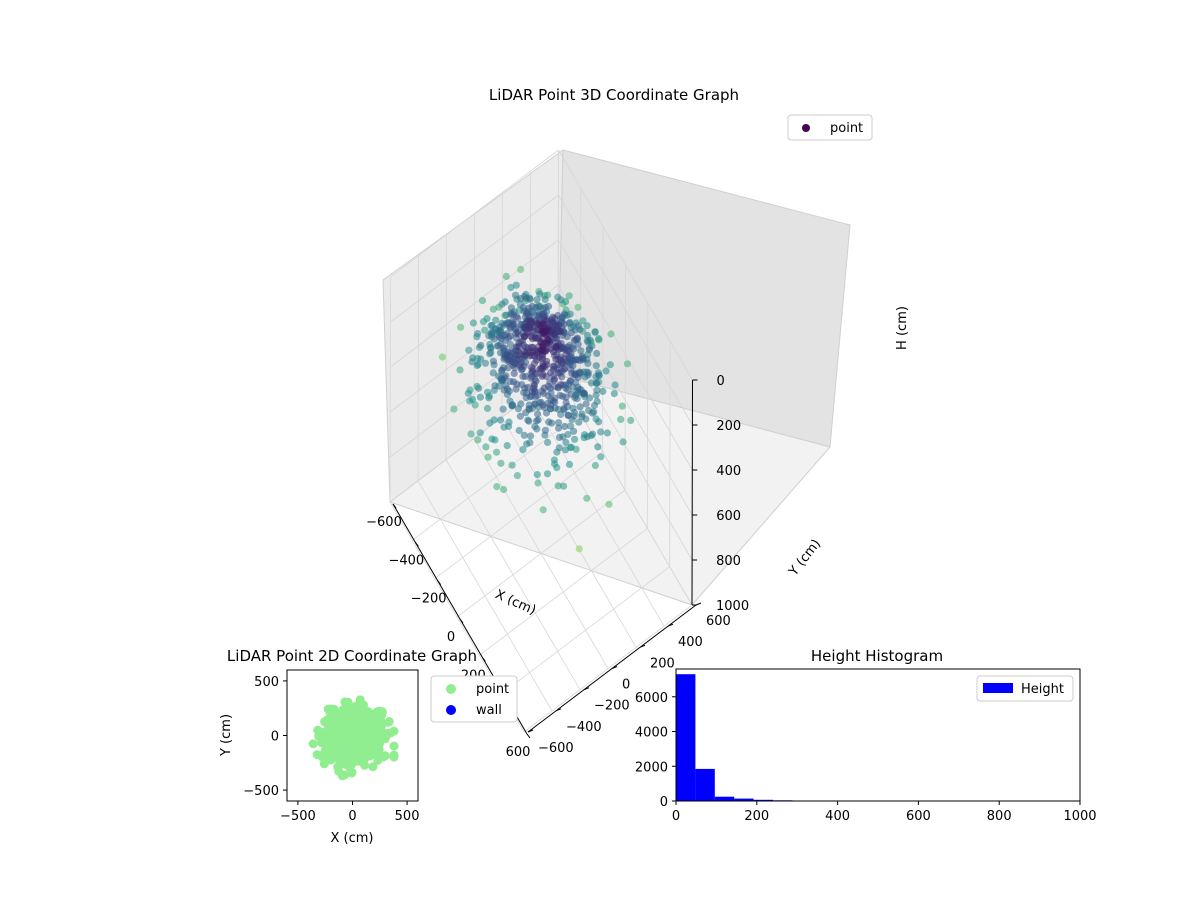 Image resolution: width=1200 pixels, height=900 pixels. What do you see at coordinates (918, 816) in the screenshot?
I see `x-tick-label-histogram: 600` at bounding box center [918, 816].